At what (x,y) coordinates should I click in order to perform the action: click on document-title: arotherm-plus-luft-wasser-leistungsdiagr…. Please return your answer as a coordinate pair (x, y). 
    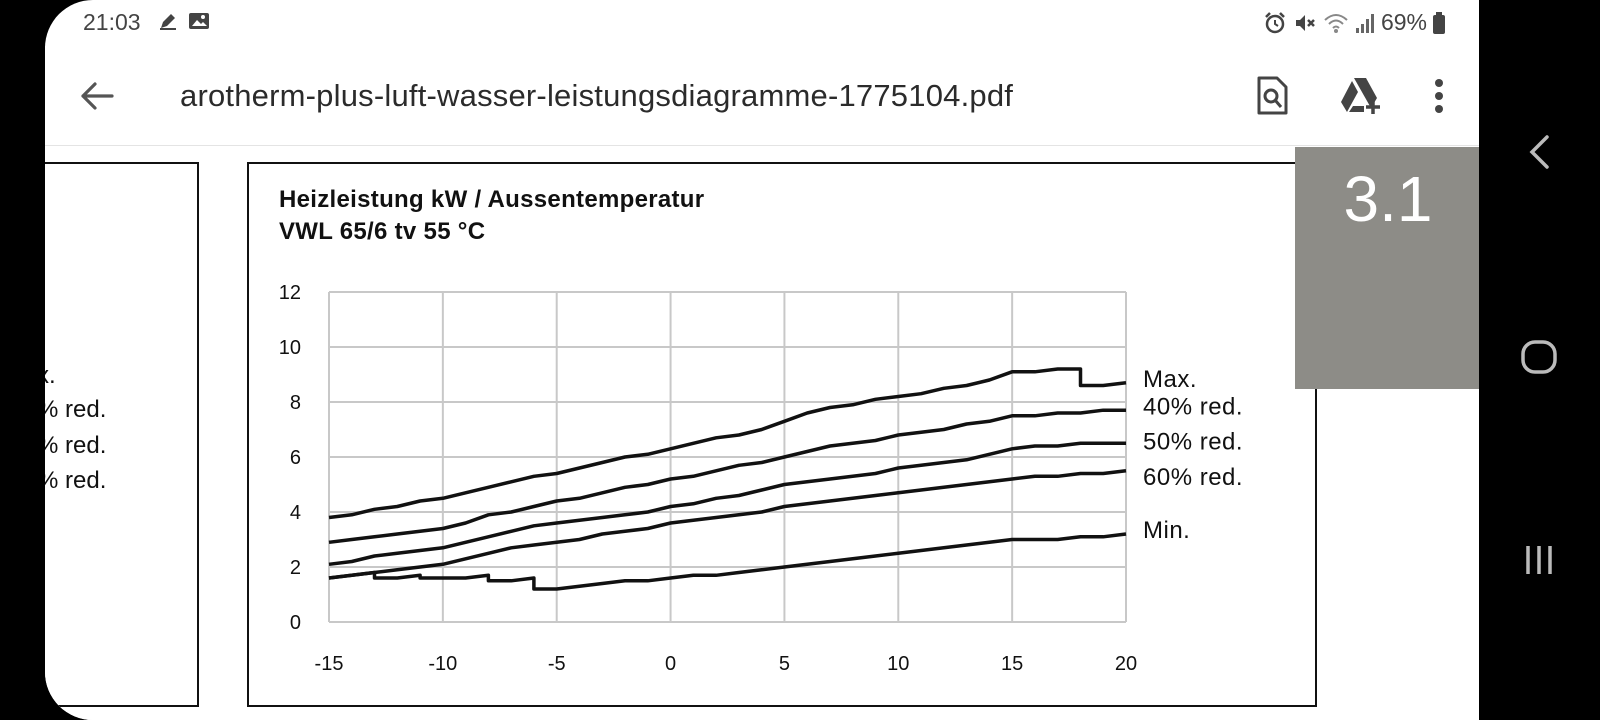
    Looking at the image, I should click on (597, 95).